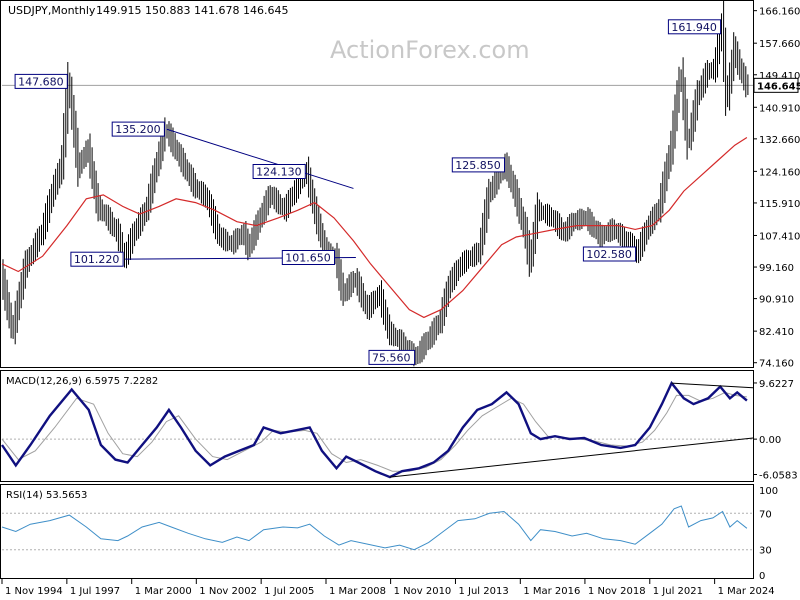 This screenshot has height=600, width=800. Describe the element at coordinates (765, 551) in the screenshot. I see `rsi-tick-label-2: 30` at that location.